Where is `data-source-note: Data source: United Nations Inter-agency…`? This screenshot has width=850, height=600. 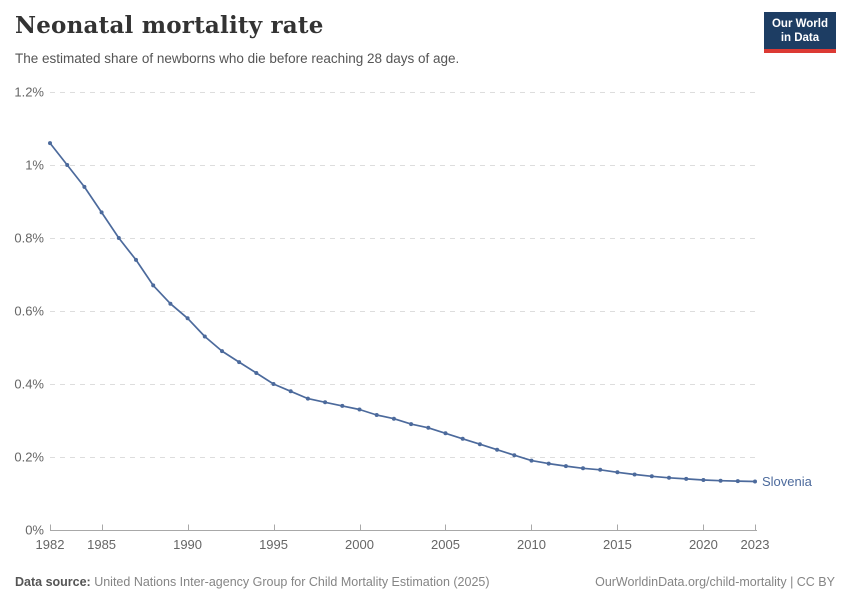 data-source-note: Data source: United Nations Inter-agency… is located at coordinates (252, 582).